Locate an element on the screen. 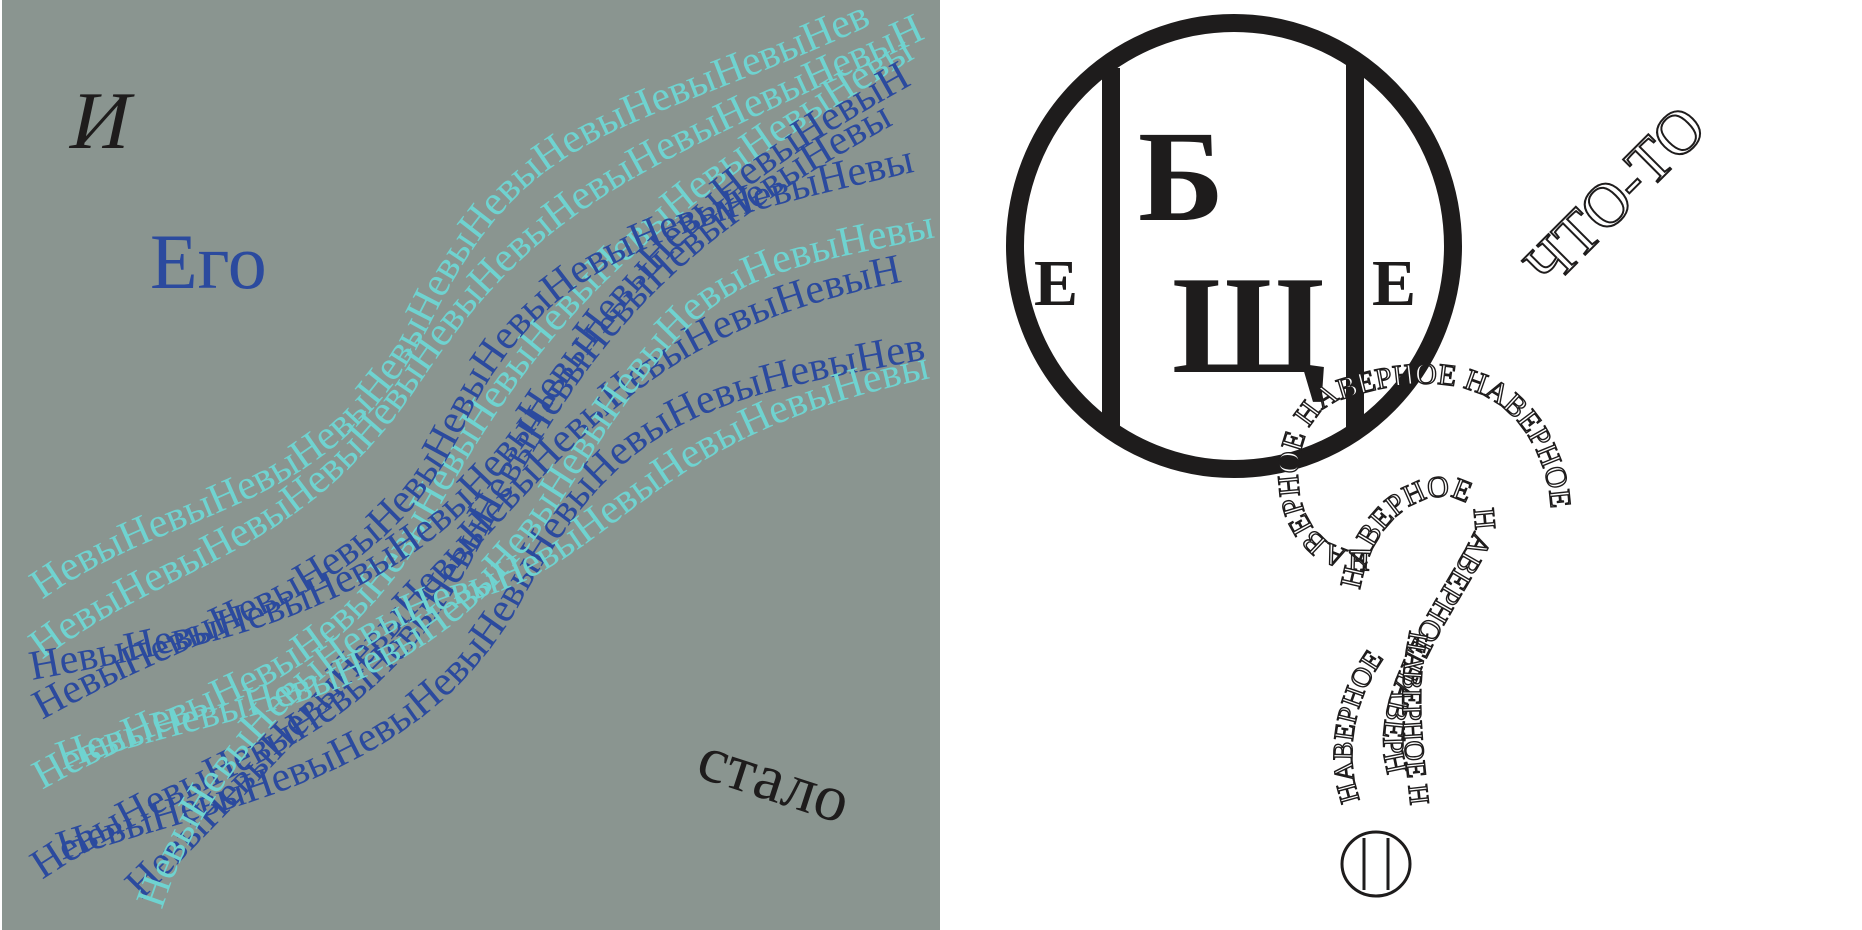  emblem-right-letter: Е is located at coordinates (1394, 283).